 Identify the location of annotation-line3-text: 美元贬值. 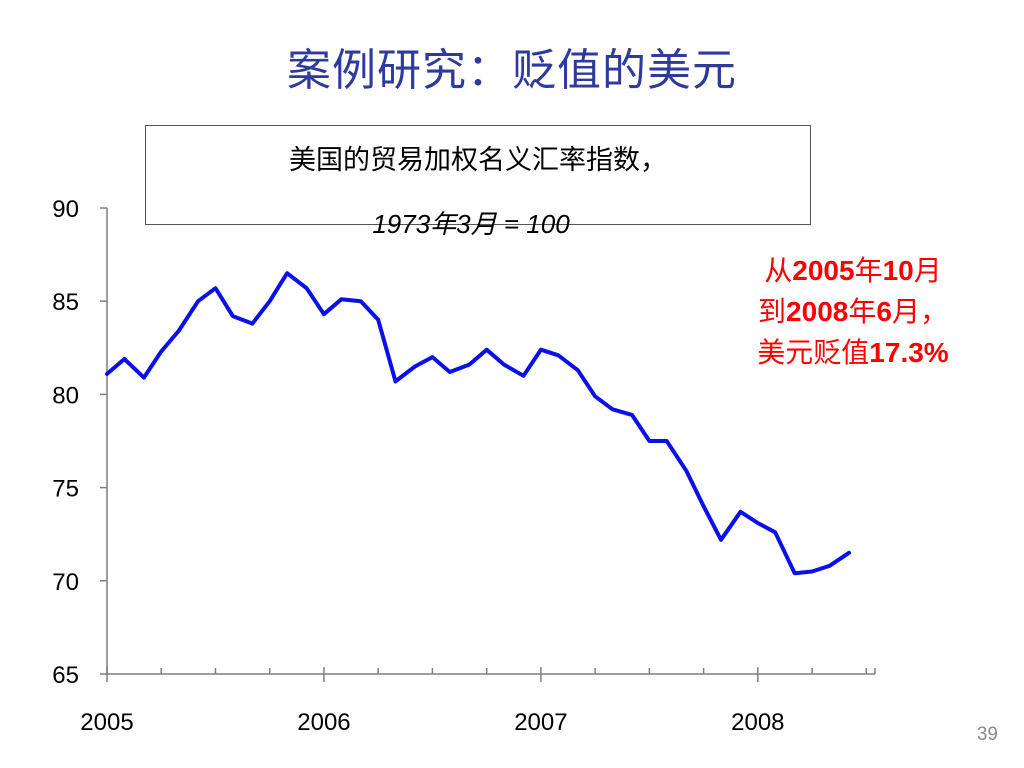
(813, 352).